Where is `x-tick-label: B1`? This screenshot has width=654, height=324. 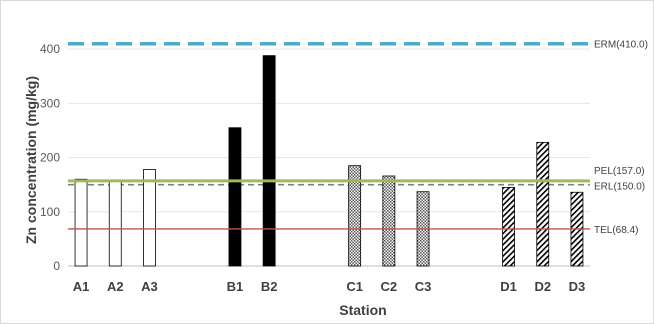 x-tick-label: B1 is located at coordinates (235, 286).